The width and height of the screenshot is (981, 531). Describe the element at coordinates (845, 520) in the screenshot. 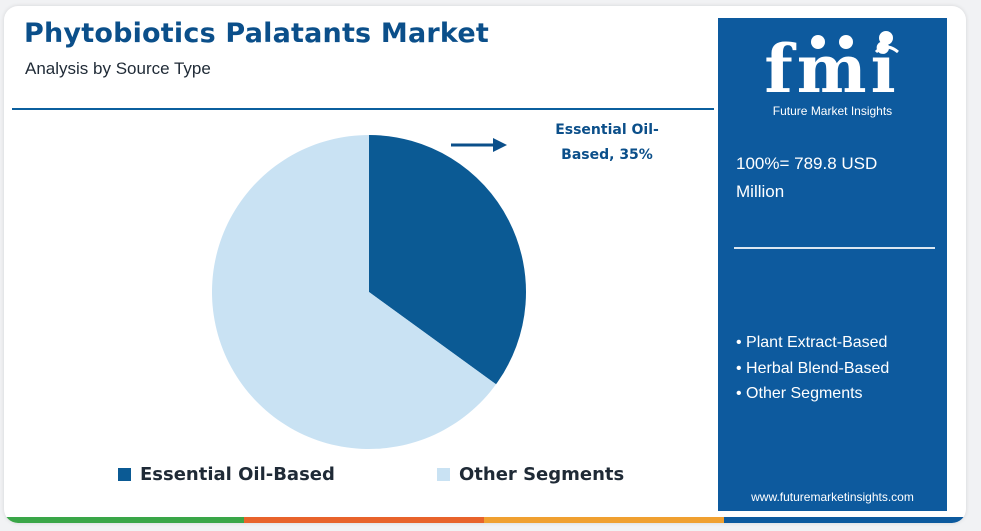

I see `stripe-blue` at that location.